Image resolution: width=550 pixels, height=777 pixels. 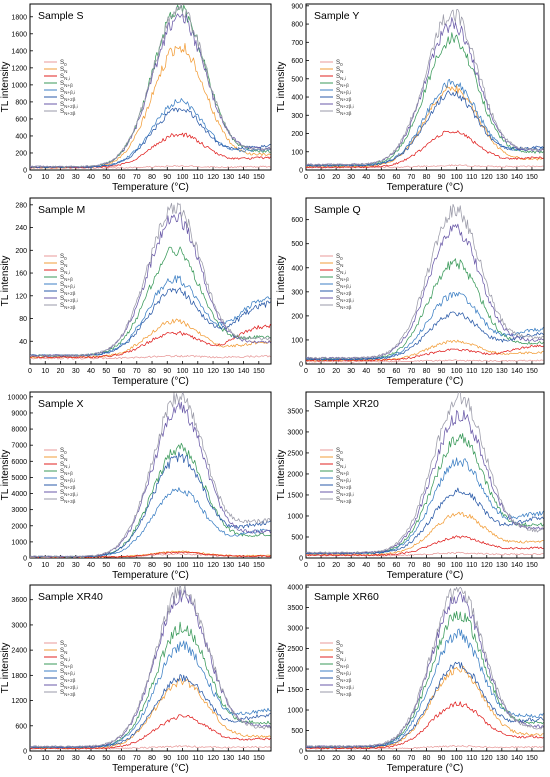 What do you see at coordinates (297, 292) in the screenshot?
I see `y-tick-label: 300` at bounding box center [297, 292].